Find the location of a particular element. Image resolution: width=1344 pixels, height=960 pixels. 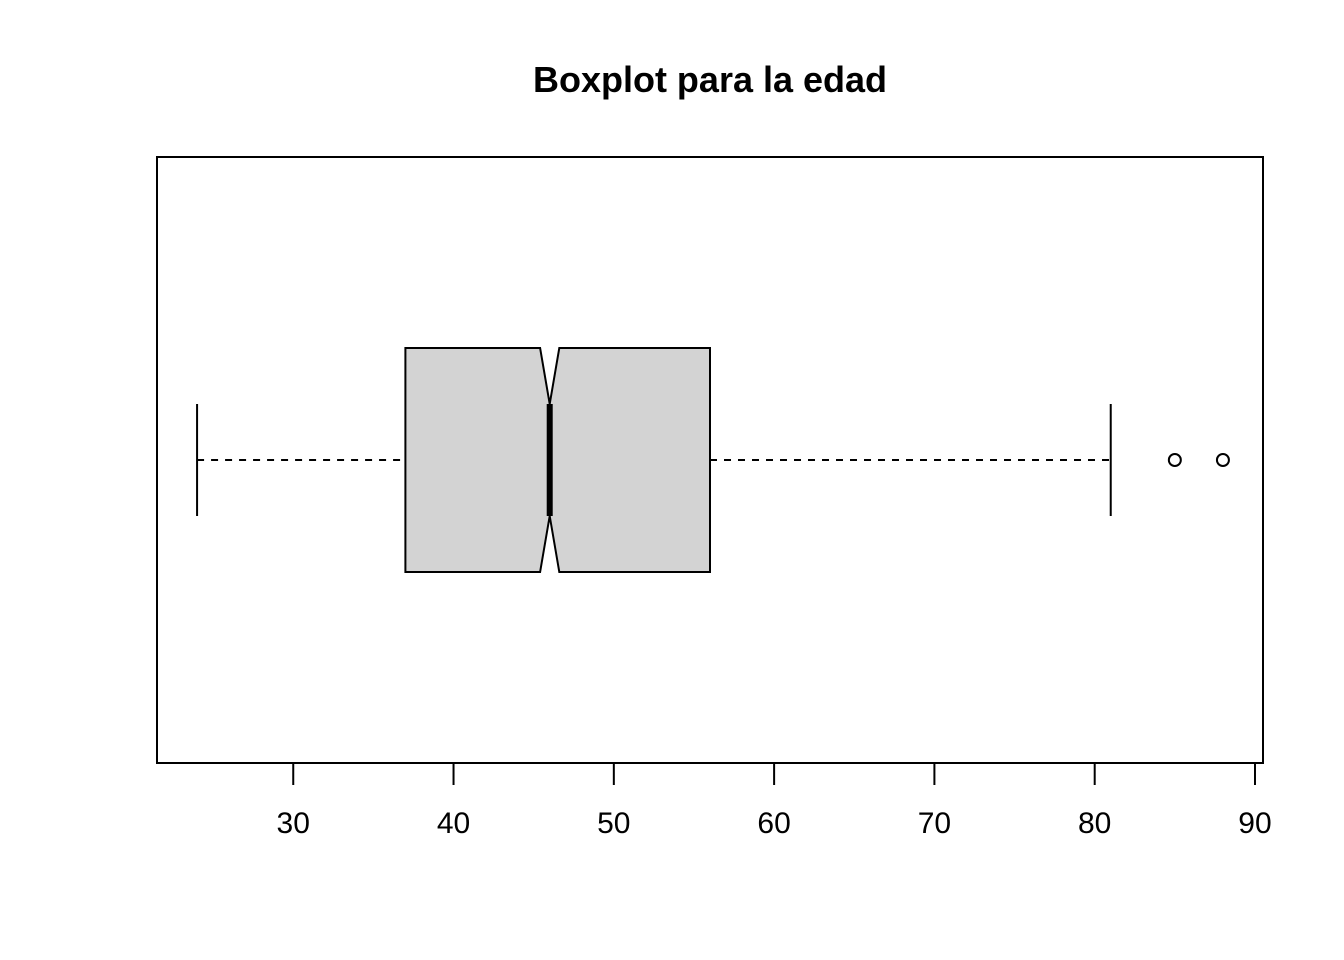

chart-title: Boxplot para la edad is located at coordinates (710, 79).